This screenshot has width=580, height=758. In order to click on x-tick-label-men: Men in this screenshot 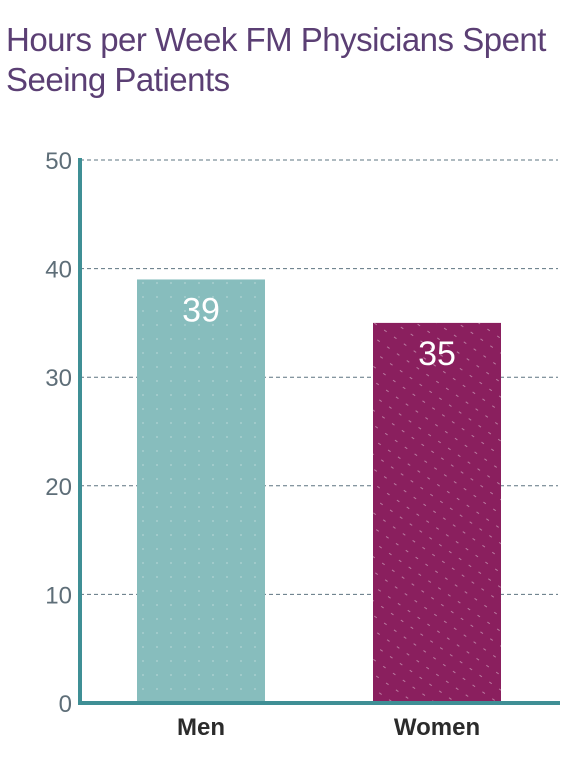, I will do `click(201, 727)`.